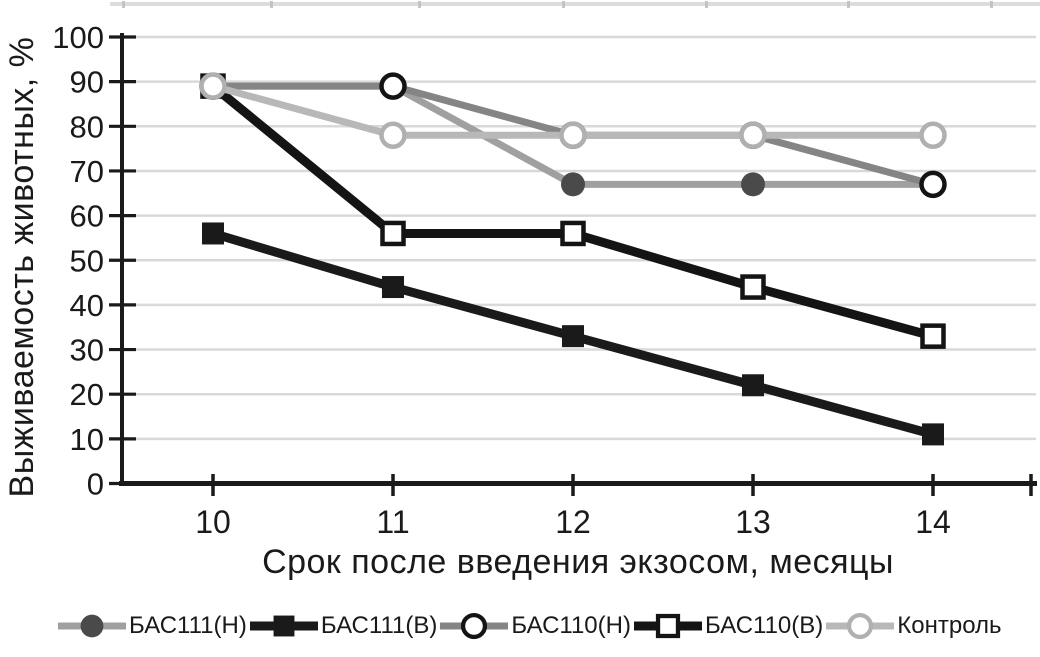  I want to click on y-tick-label: 90, so click(87, 82).